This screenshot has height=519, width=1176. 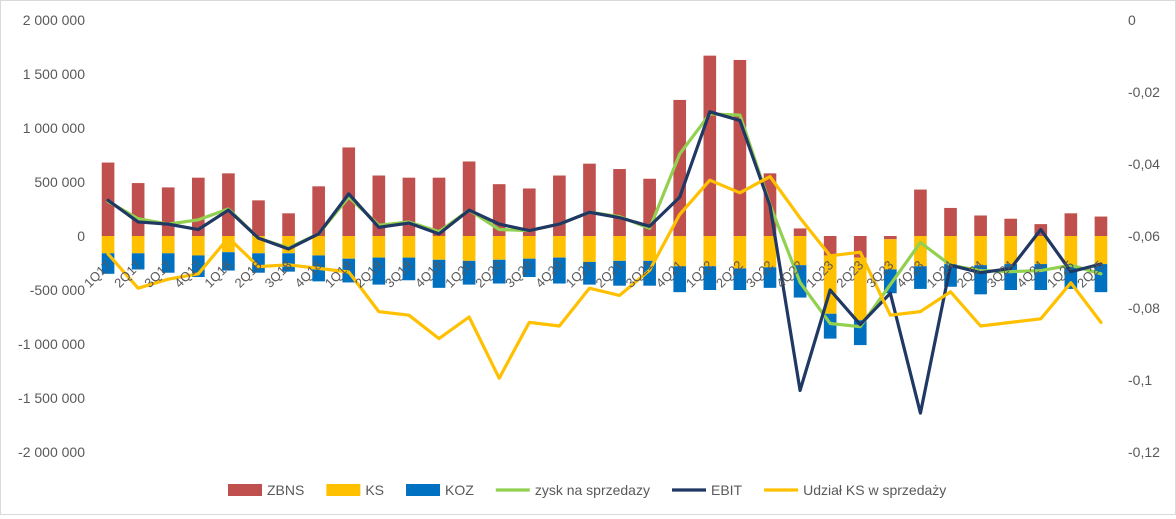 What do you see at coordinates (54, 128) in the screenshot?
I see `left-axis-tick-label: 1 000 000` at bounding box center [54, 128].